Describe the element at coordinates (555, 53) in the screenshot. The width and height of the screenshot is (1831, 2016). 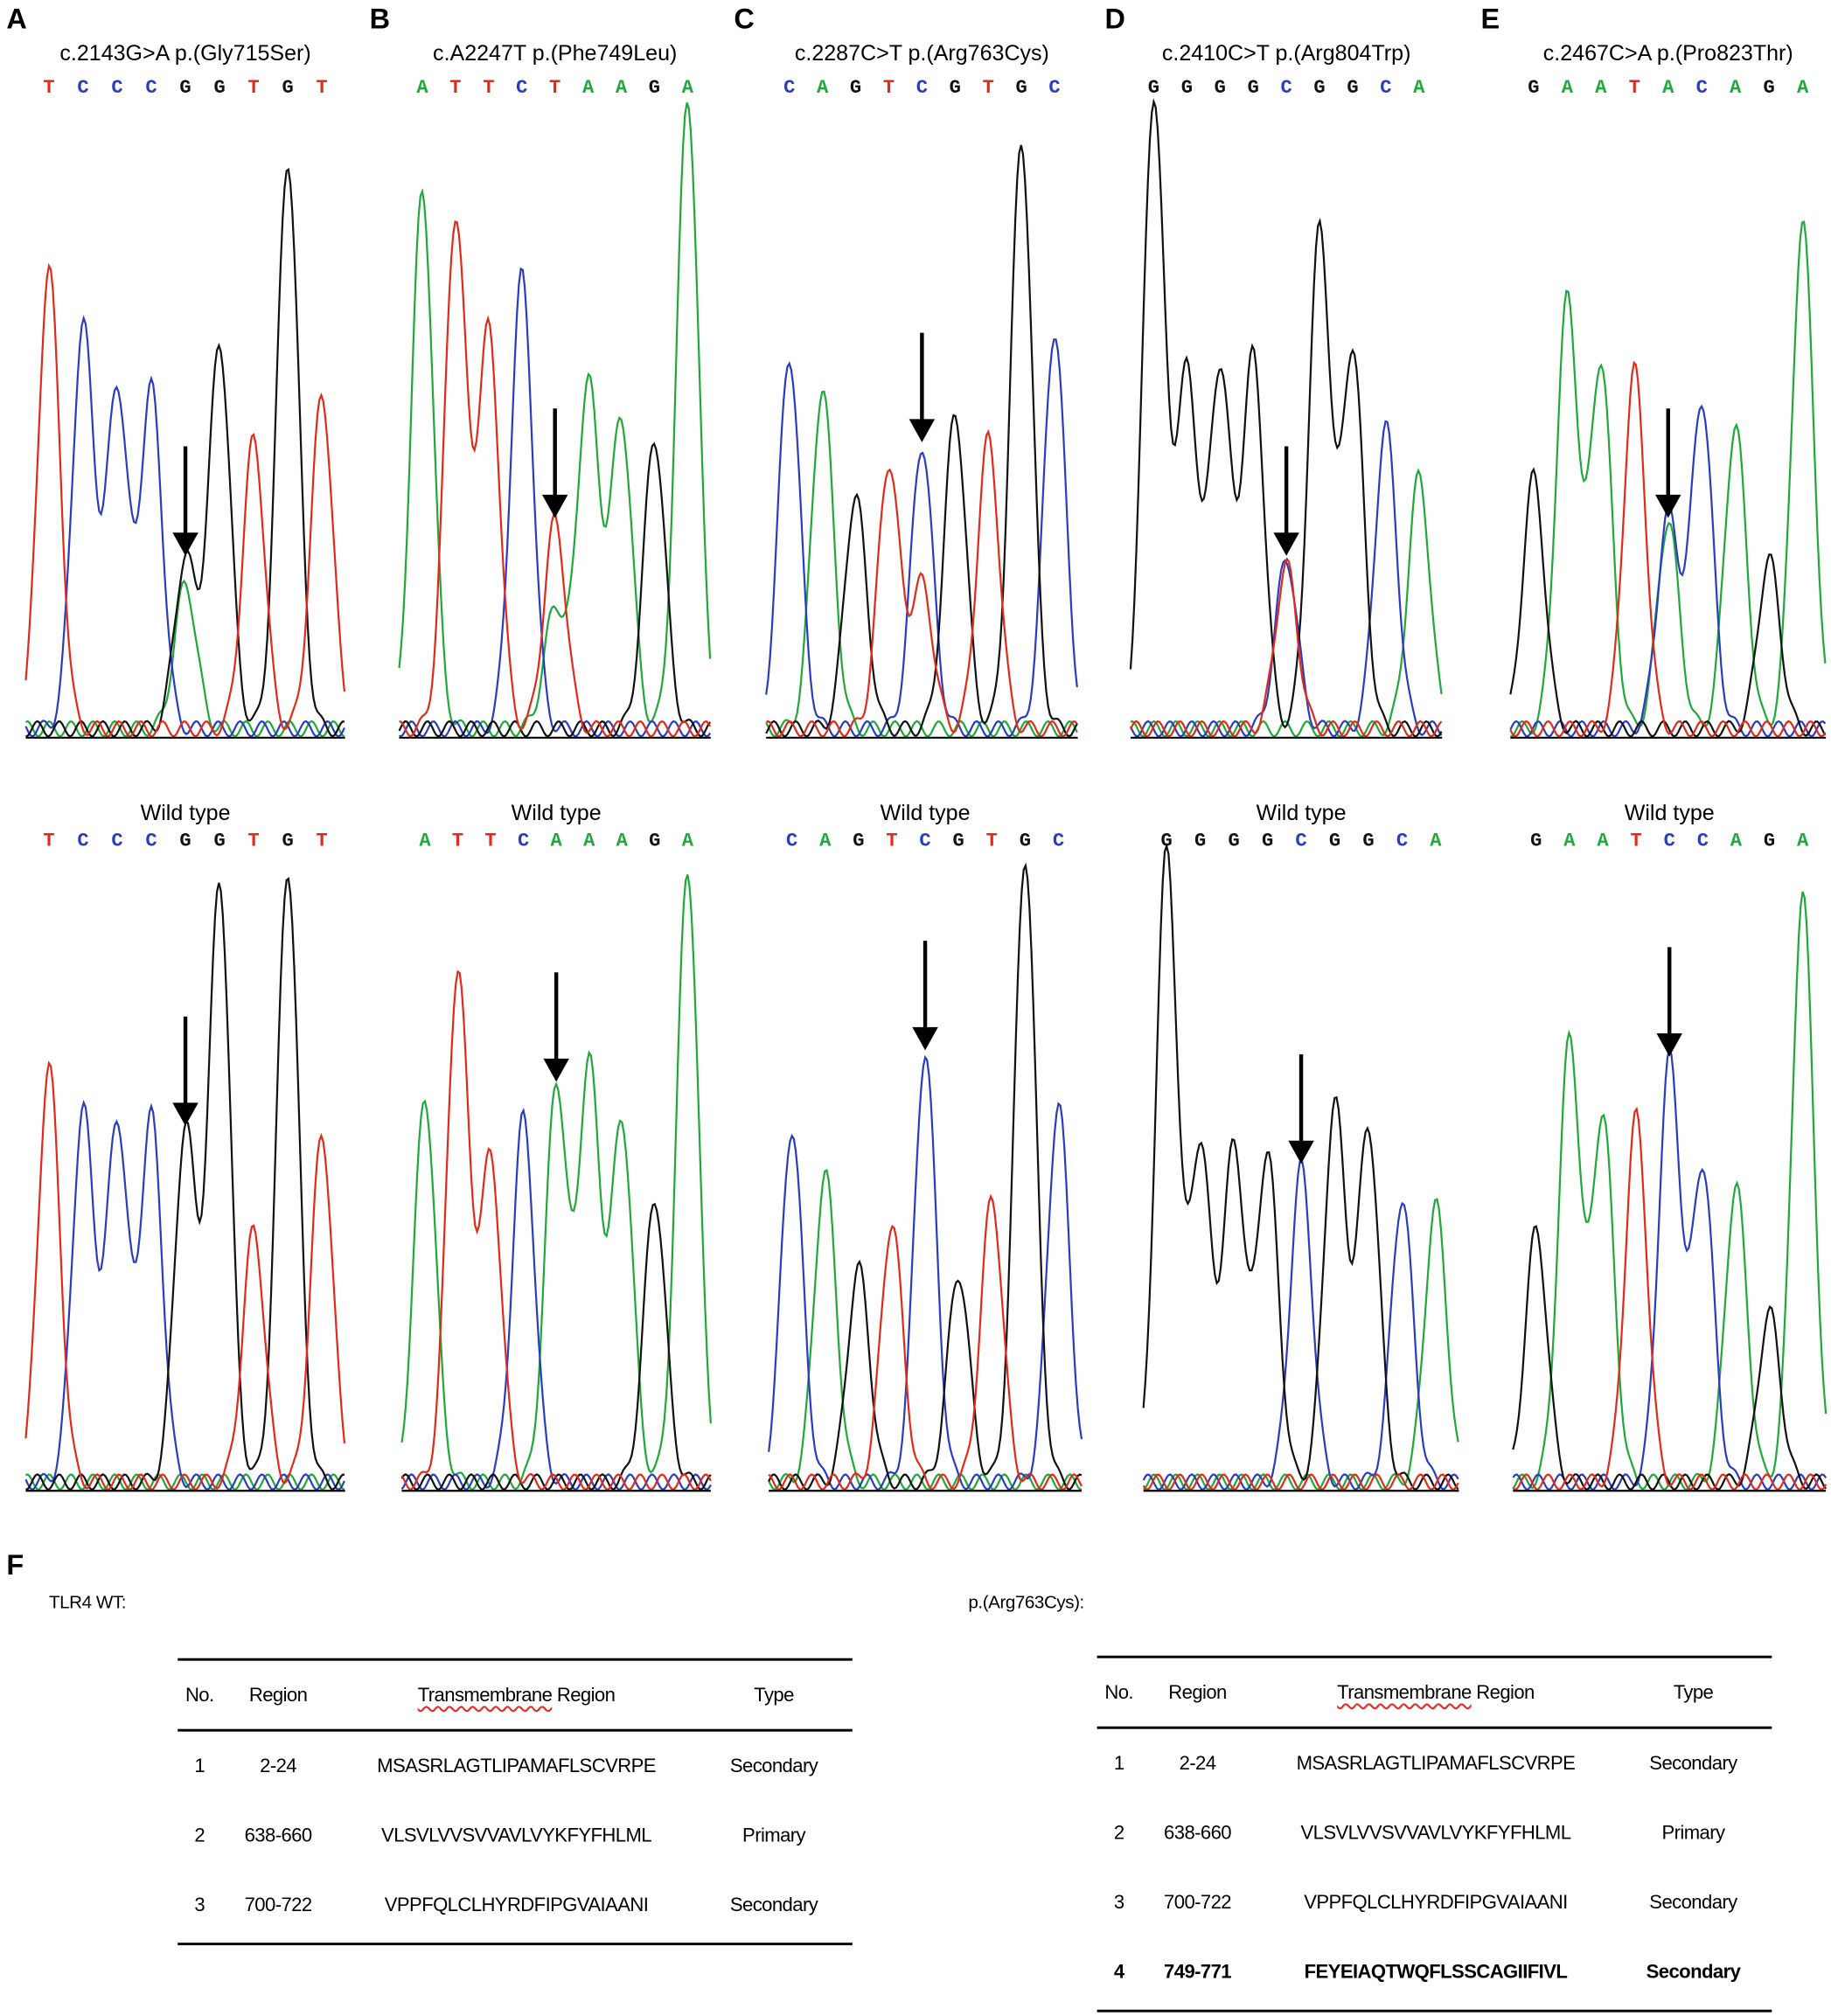
I see `mutation-title: c.A2247T p.(Phe749Leu)` at that location.